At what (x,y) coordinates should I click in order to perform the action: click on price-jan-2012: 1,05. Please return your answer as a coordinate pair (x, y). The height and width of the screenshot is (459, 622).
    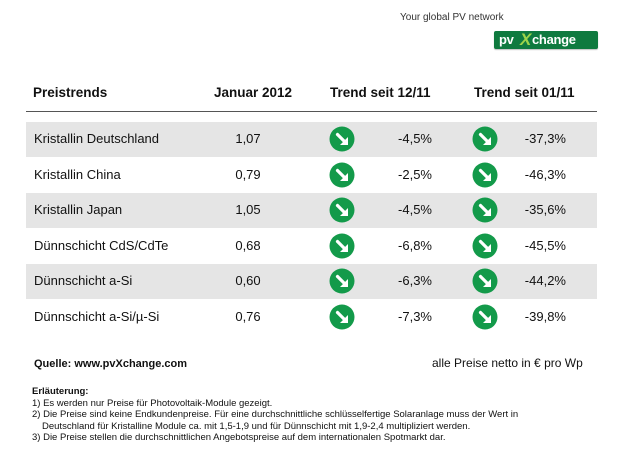
    Looking at the image, I should click on (248, 209).